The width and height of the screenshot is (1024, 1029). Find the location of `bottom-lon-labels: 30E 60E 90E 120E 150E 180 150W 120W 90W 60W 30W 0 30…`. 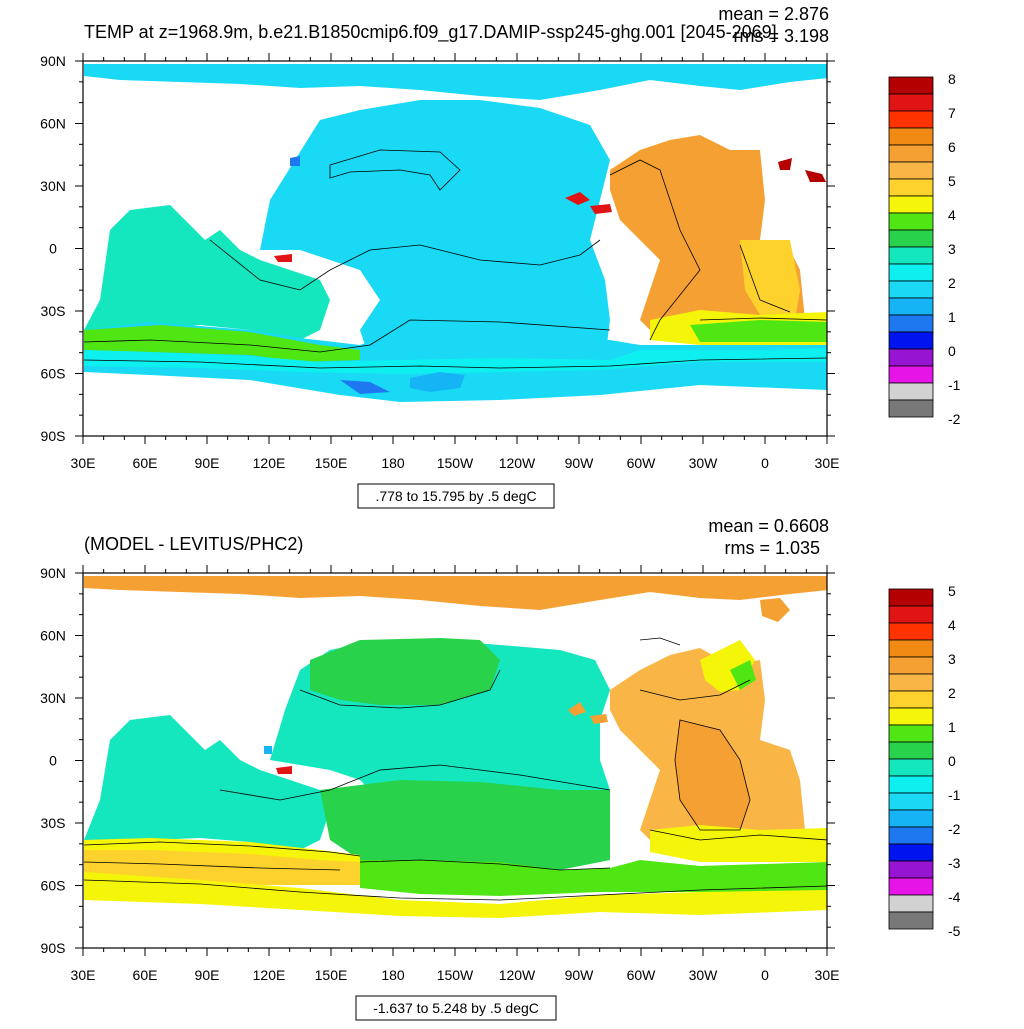

bottom-lon-labels: 30E 60E 90E 120E 150E 180 150W 120W 90W 60W 30W 0 30… is located at coordinates (455, 975).